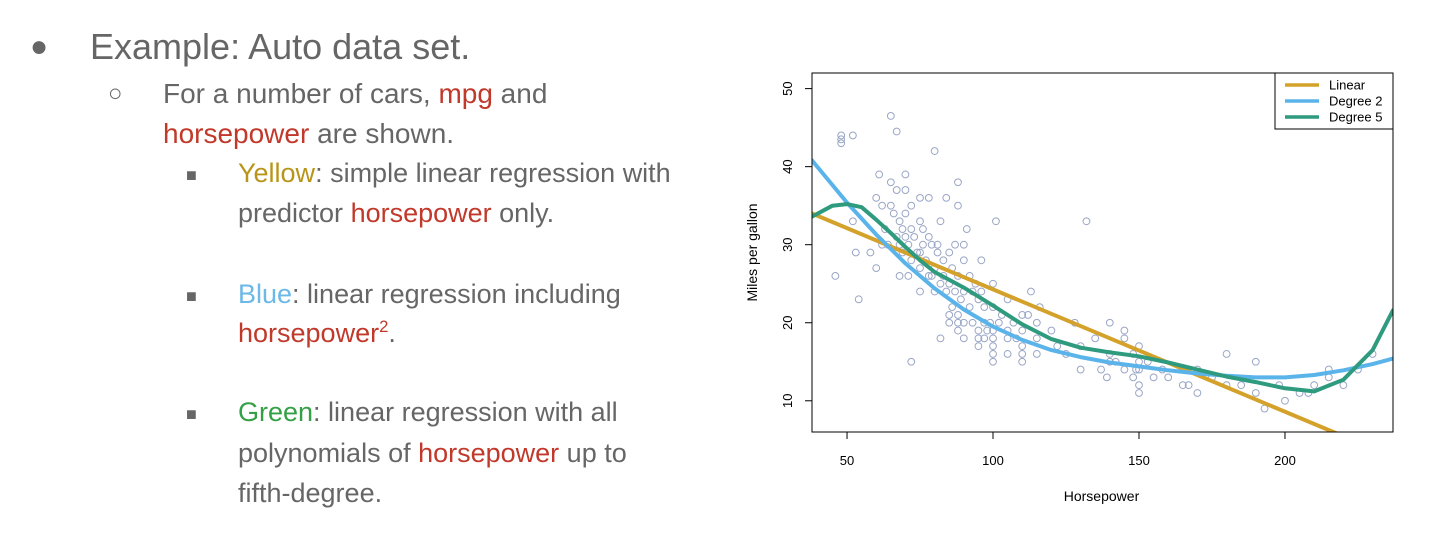 Image resolution: width=1438 pixels, height=546 pixels. What do you see at coordinates (429, 294) in the screenshot?
I see `blue-line-1: Blue: linear regression including` at bounding box center [429, 294].